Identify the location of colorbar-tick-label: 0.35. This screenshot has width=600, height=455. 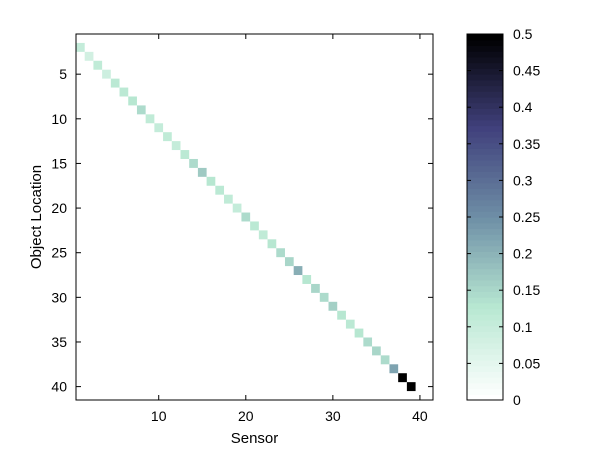
(526, 144).